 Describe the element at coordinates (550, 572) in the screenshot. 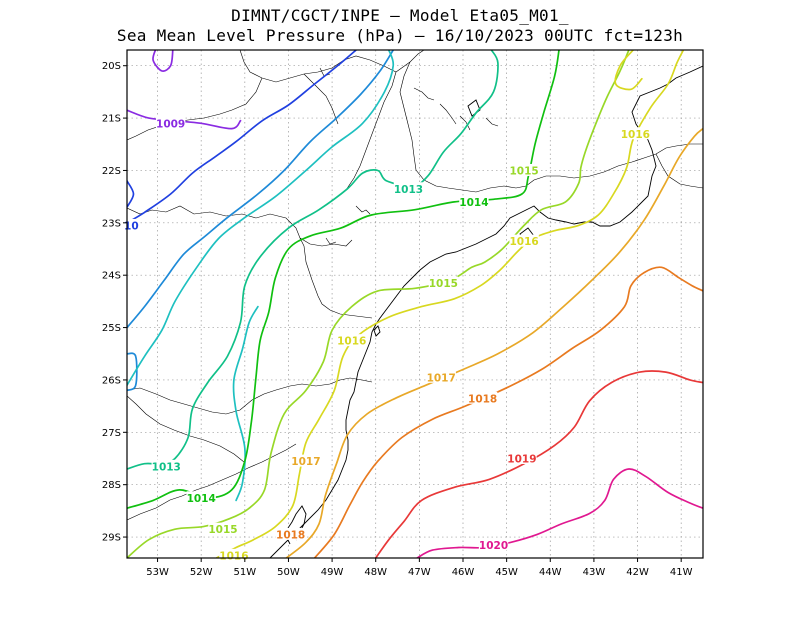

I see `x-tick-label: 44W` at that location.